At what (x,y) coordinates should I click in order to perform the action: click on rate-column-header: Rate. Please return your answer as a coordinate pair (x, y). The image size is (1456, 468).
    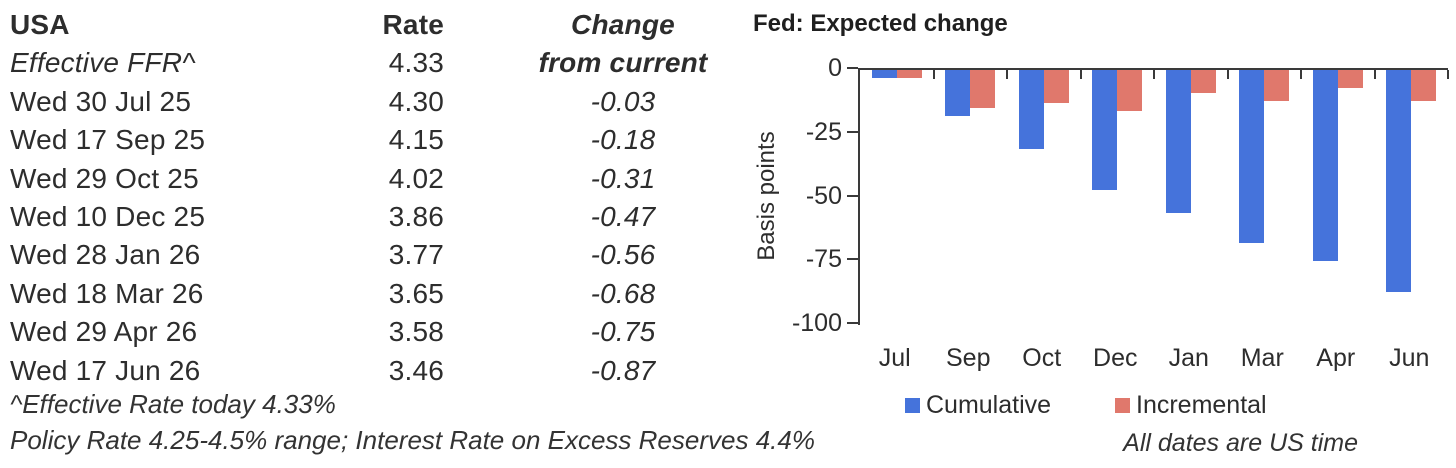
    Looking at the image, I should click on (413, 24).